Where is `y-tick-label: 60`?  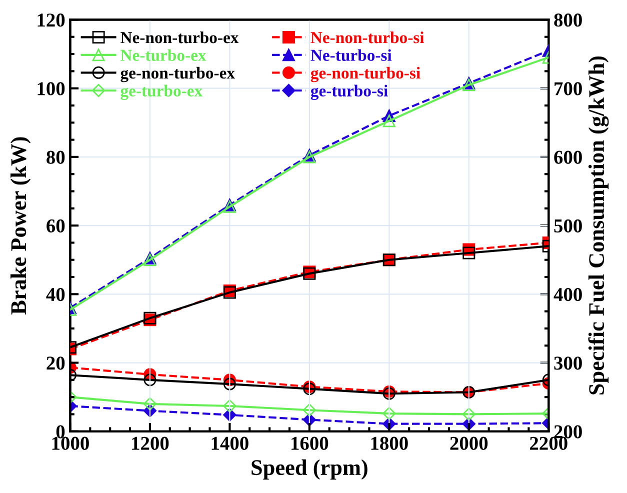
y-tick-label: 60 is located at coordinates (55, 225).